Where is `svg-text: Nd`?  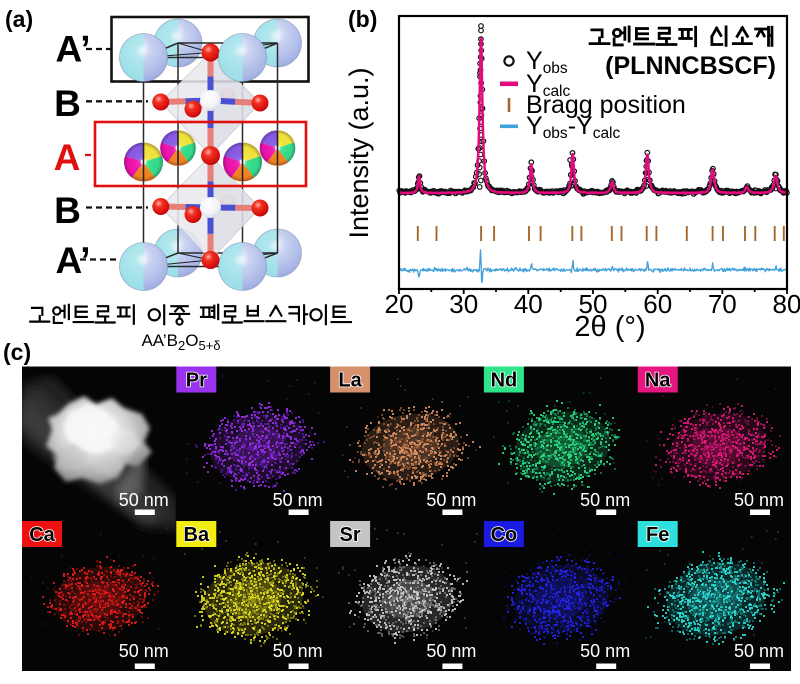
svg-text: Nd is located at coordinates (504, 381).